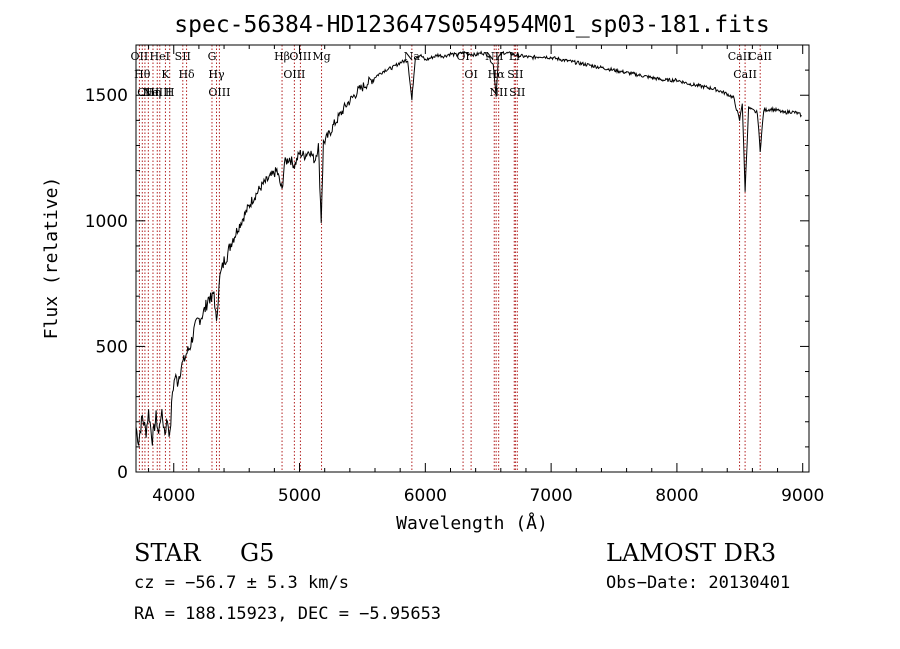  What do you see at coordinates (425, 496) in the screenshot?
I see `x-tick-label: 6000` at bounding box center [425, 496].